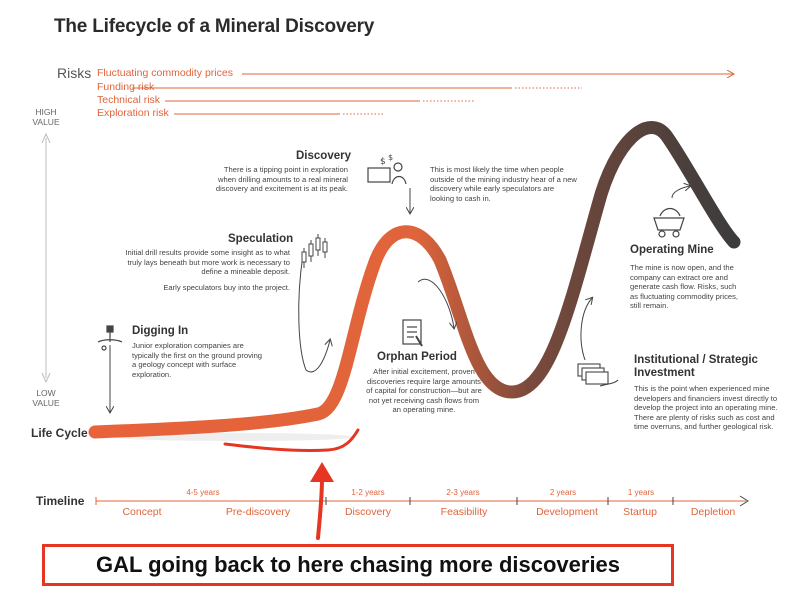 This screenshot has width=800, height=597. What do you see at coordinates (417, 357) in the screenshot?
I see `orphan-period-title: Orphan Period` at bounding box center [417, 357].